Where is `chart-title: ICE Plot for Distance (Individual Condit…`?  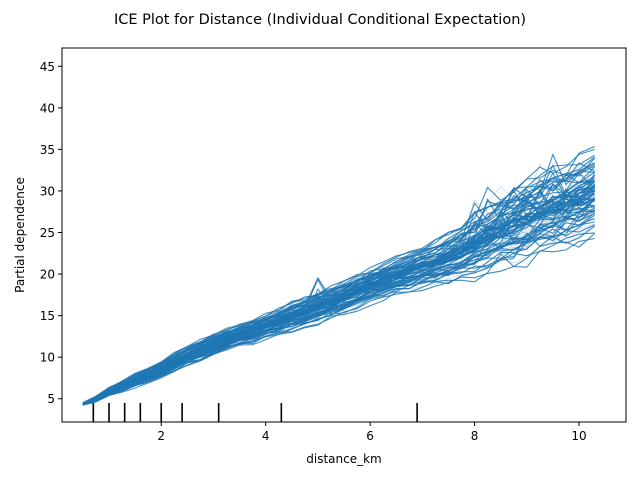 chart-title: ICE Plot for Distance (Individual Condit… is located at coordinates (320, 20).